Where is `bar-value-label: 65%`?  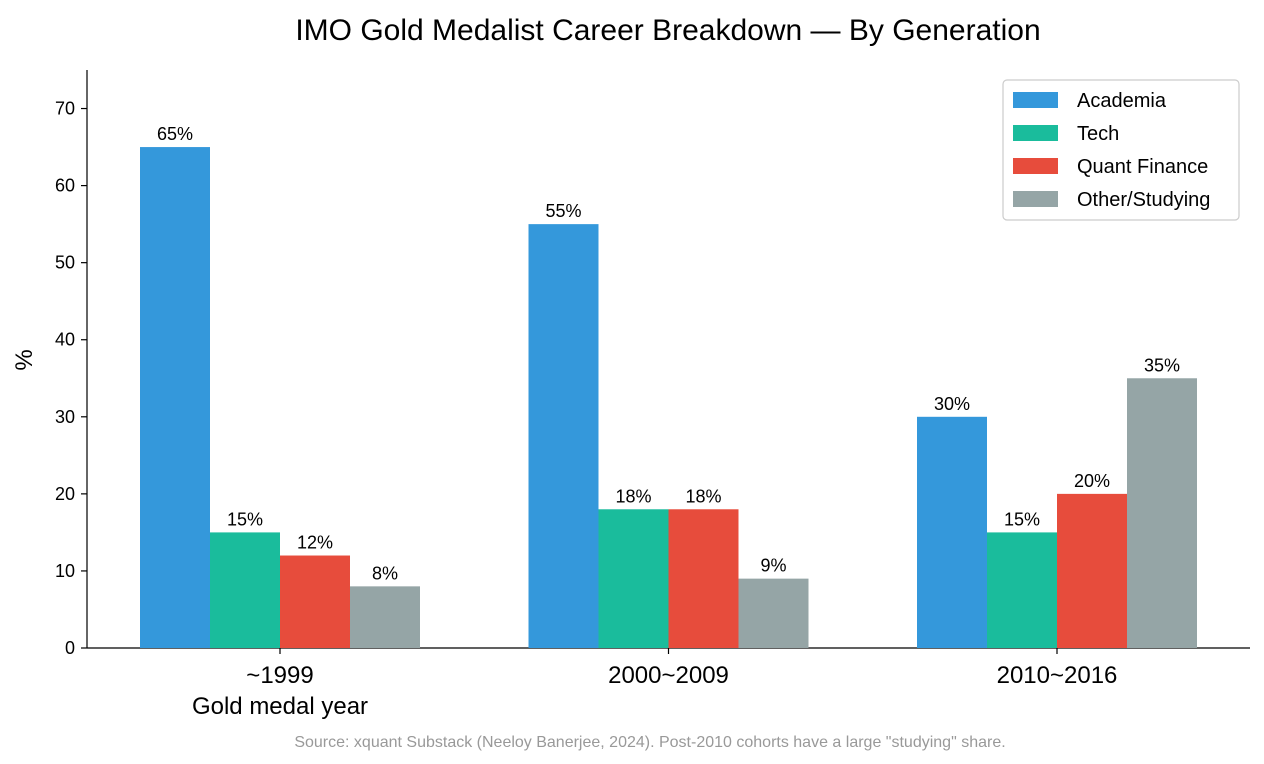
bar-value-label: 65% is located at coordinates (175, 134).